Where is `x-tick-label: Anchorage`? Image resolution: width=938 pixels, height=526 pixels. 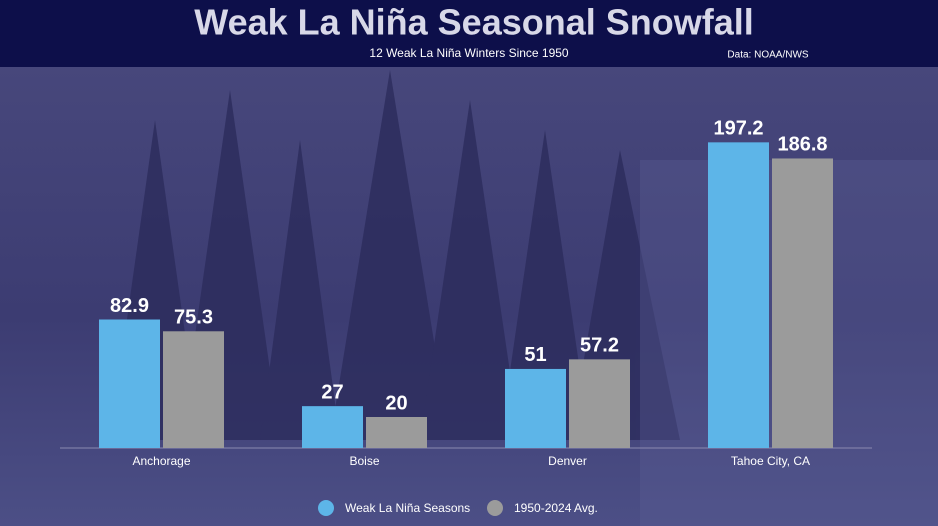 x-tick-label: Anchorage is located at coordinates (161, 461).